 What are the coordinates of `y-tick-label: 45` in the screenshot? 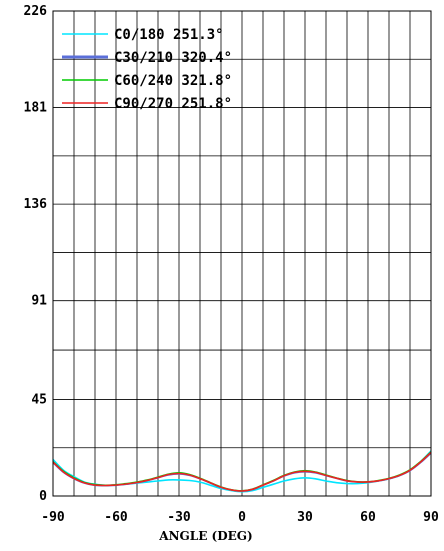 It's located at (39, 399).